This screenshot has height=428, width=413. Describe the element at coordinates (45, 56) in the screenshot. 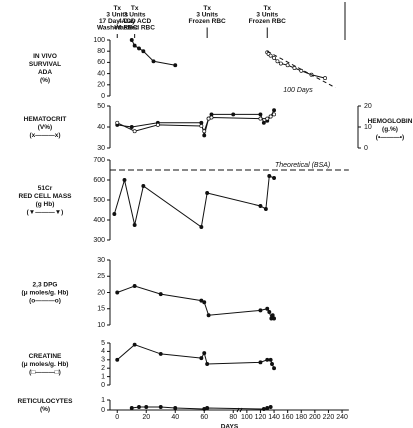

I see `y-label-line: IN VIVO` at that location.